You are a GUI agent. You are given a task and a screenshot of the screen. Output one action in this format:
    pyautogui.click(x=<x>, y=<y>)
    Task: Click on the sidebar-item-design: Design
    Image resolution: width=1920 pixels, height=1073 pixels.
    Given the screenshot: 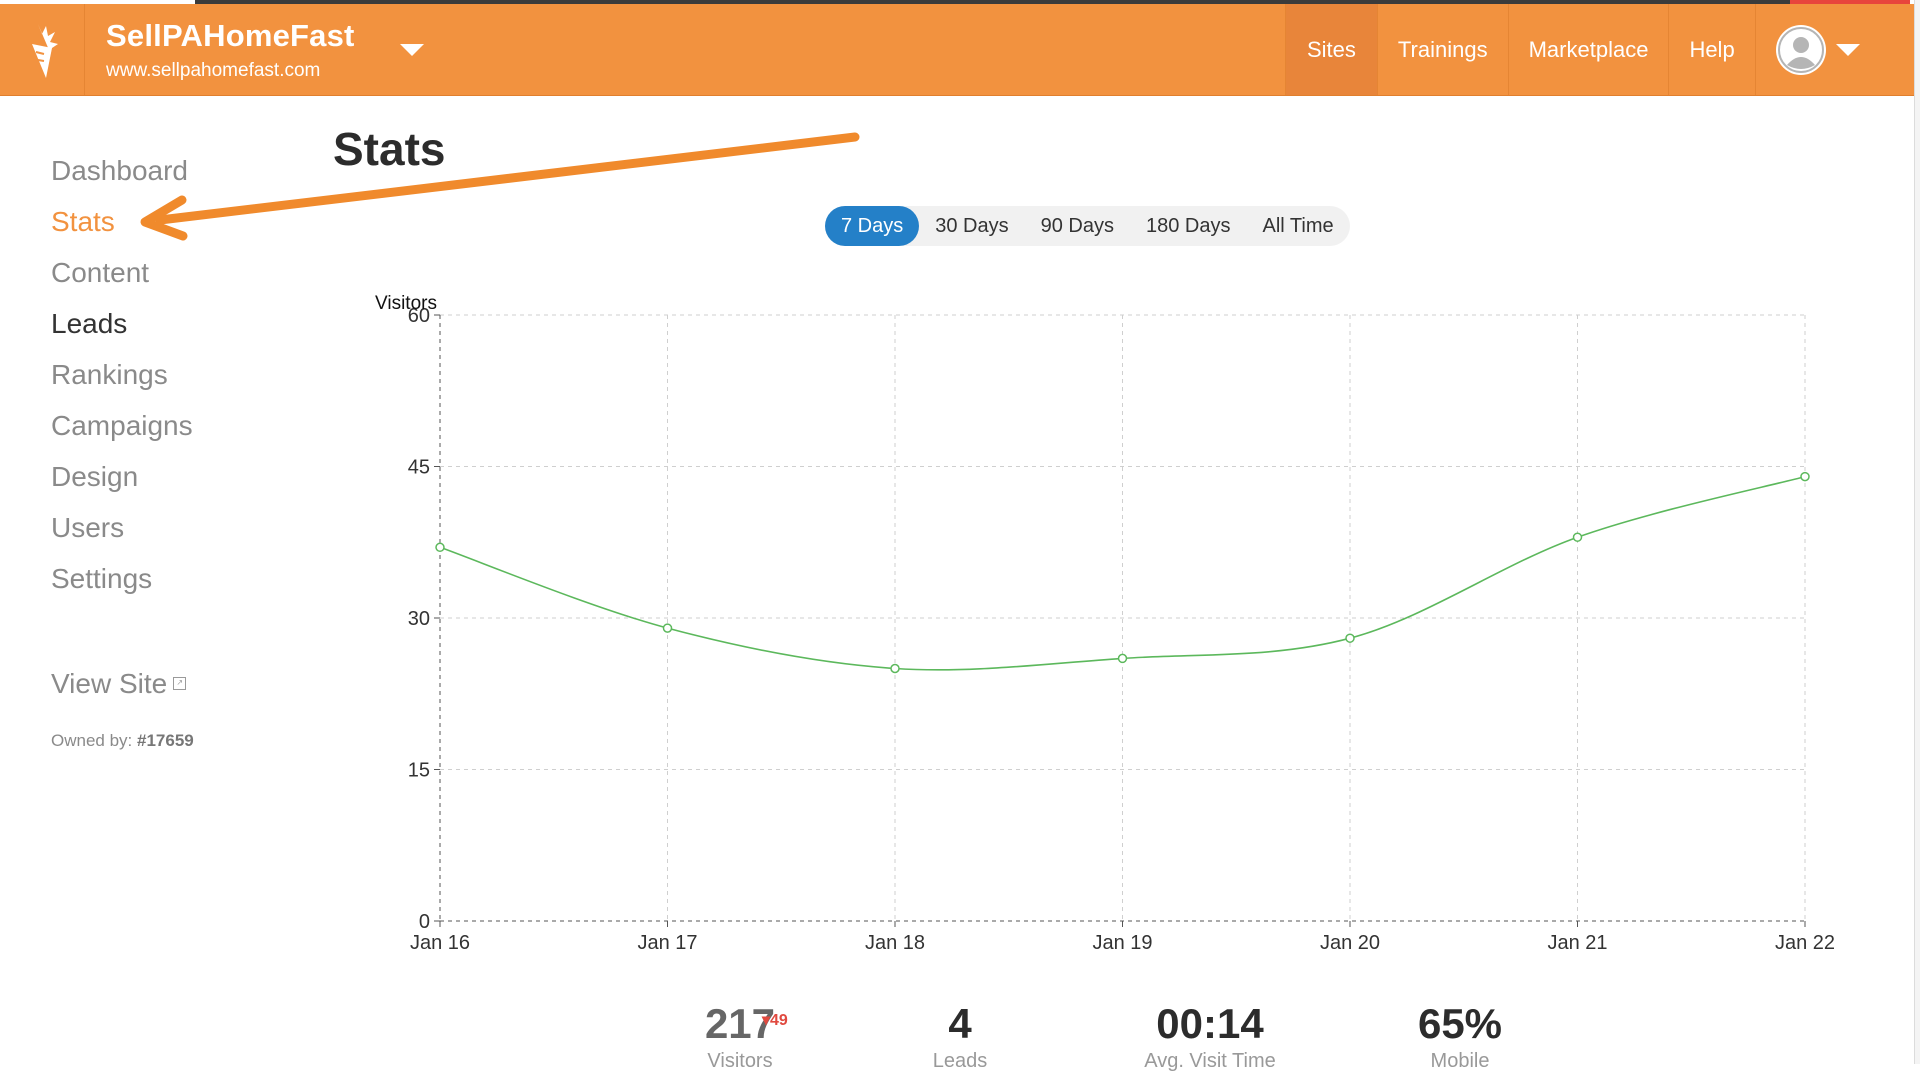 What is the action you would take?
    pyautogui.click(x=95, y=476)
    